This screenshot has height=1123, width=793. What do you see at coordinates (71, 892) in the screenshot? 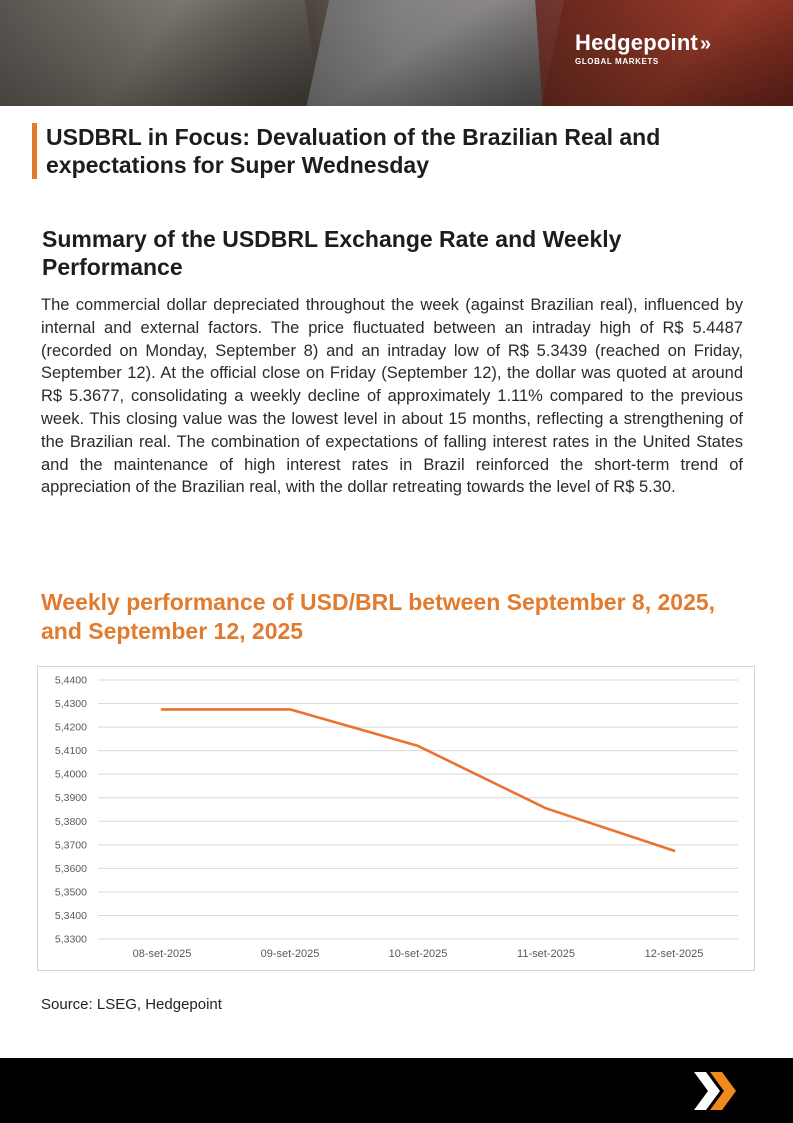
I see `y-tick-label: 5,3500` at bounding box center [71, 892].